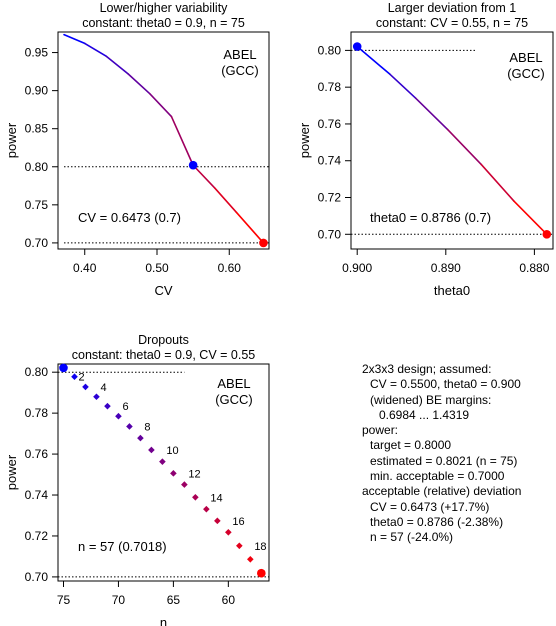  Describe the element at coordinates (238, 522) in the screenshot. I see `panel-3-dropout-label: 16` at that location.